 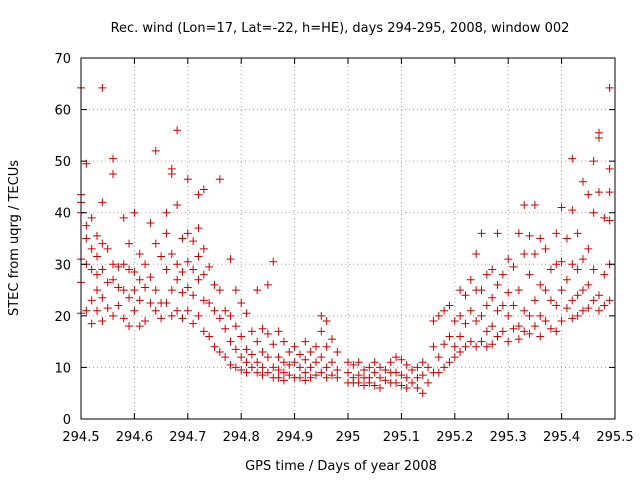 I want to click on y-tick-label: 50, so click(x=62, y=162).